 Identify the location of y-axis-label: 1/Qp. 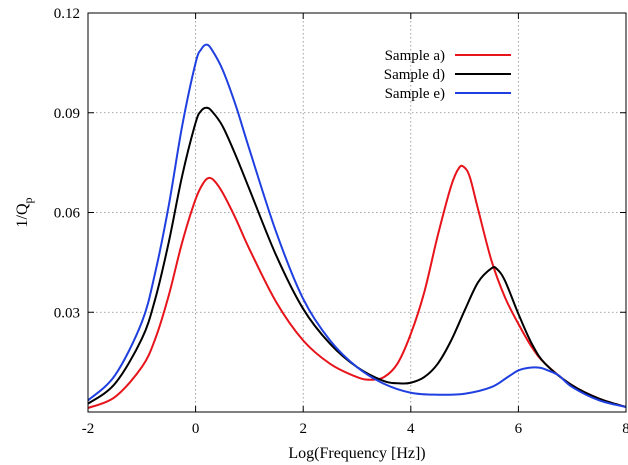
(24, 213).